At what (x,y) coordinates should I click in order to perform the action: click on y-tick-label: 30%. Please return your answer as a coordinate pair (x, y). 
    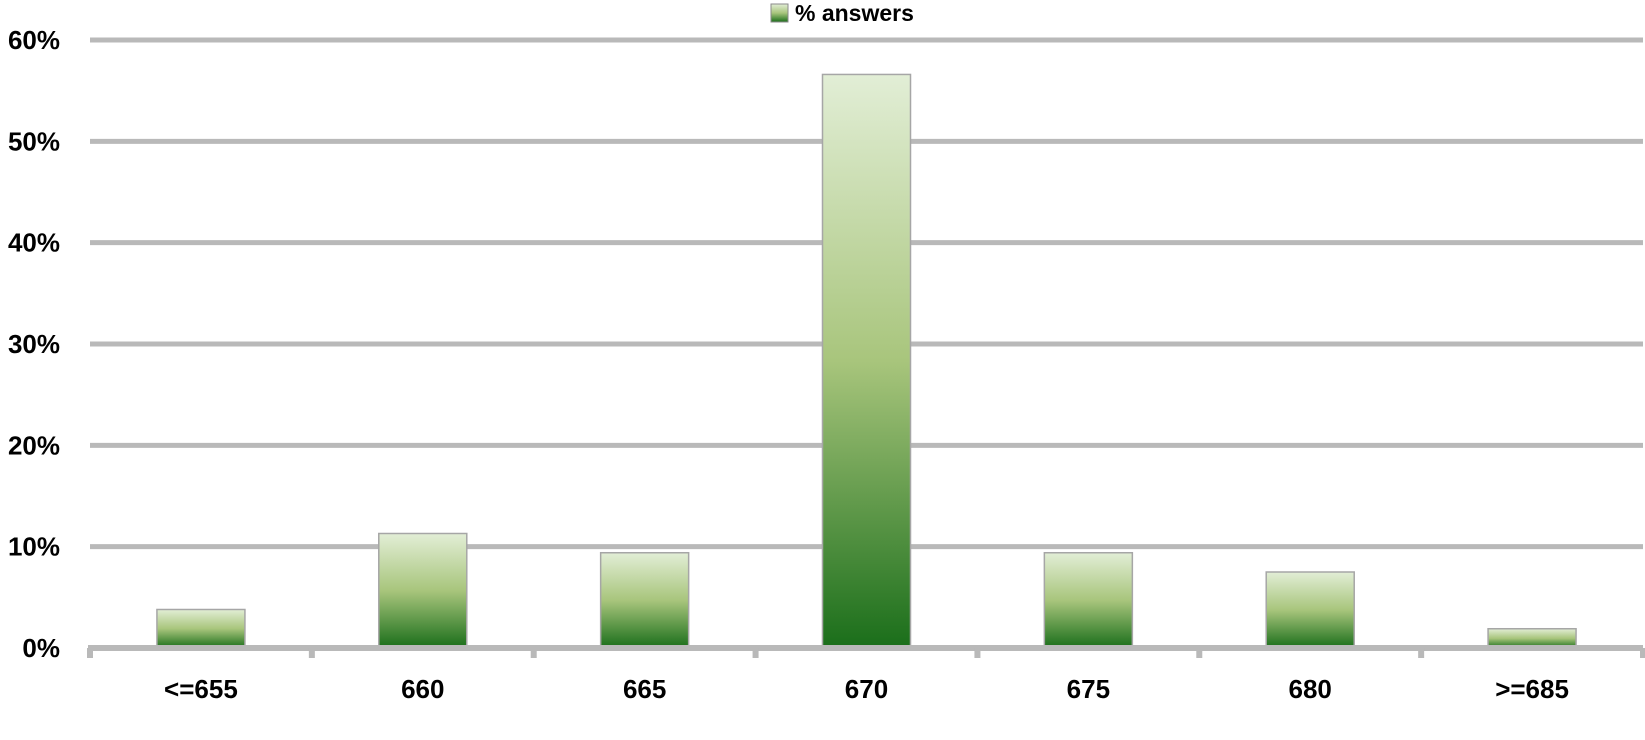
    Looking at the image, I should click on (34, 344).